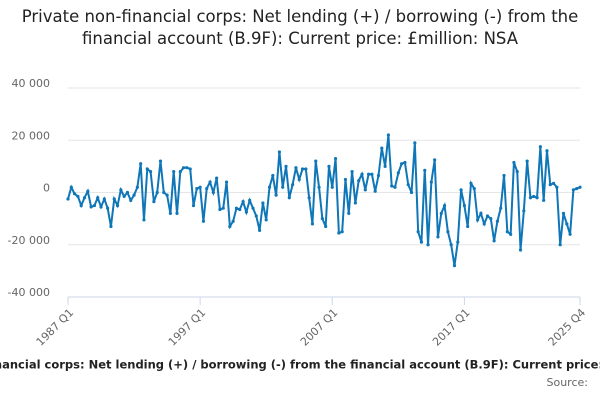 Image resolution: width=600 pixels, height=400 pixels. What do you see at coordinates (29, 292) in the screenshot?
I see `y-tick-label: -40 000` at bounding box center [29, 292].